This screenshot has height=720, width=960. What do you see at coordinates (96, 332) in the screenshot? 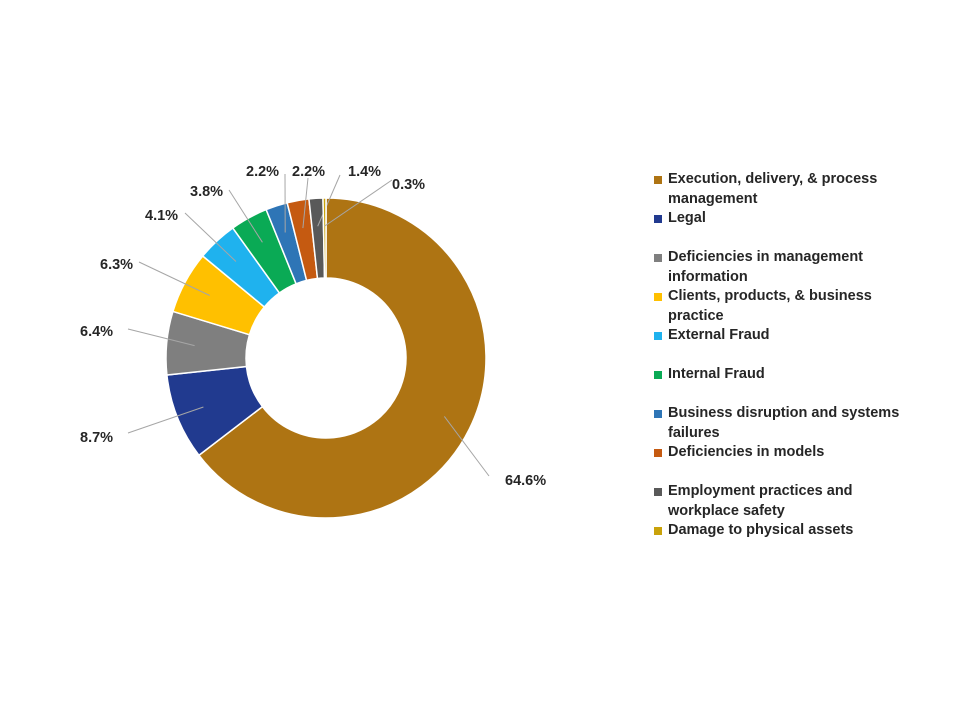
I see `data-label: 6.4%` at bounding box center [96, 332].